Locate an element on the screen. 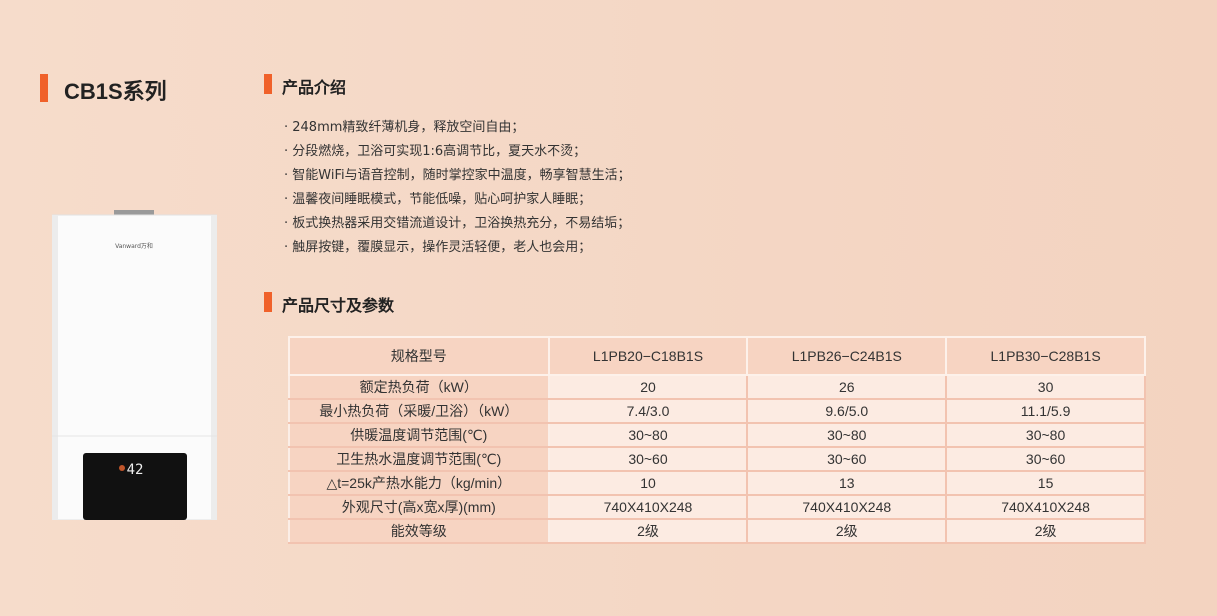  table-cell: 26 is located at coordinates (847, 387).